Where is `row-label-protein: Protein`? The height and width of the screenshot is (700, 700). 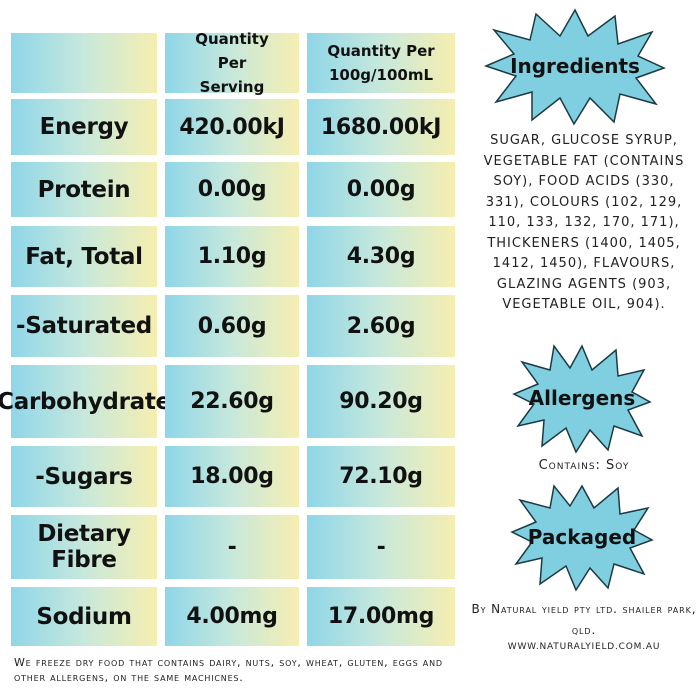
row-label-protein: Protein is located at coordinates (84, 189).